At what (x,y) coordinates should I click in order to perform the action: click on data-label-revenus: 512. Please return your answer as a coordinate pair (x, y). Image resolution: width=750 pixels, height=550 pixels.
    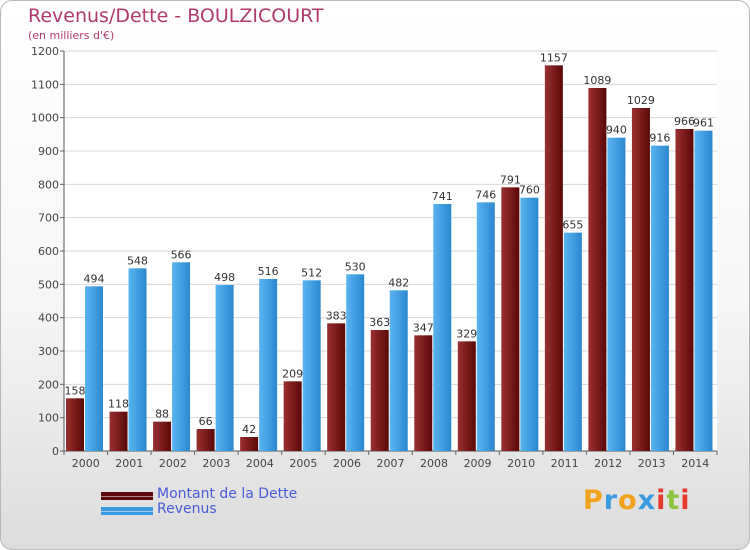
    Looking at the image, I should click on (311, 272).